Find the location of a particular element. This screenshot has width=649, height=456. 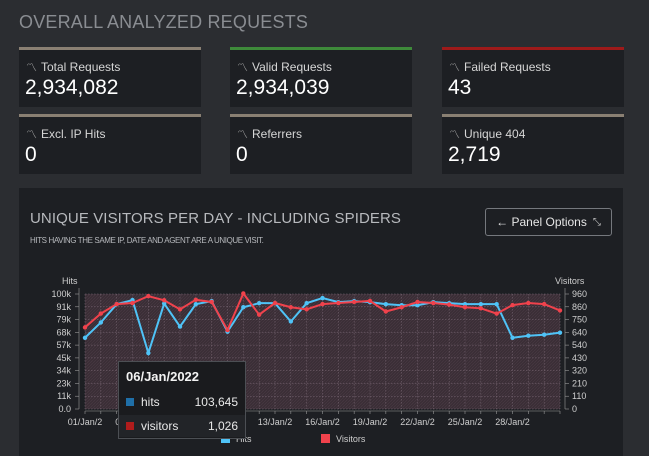

tooltip-row-value: 103,645 is located at coordinates (216, 402).